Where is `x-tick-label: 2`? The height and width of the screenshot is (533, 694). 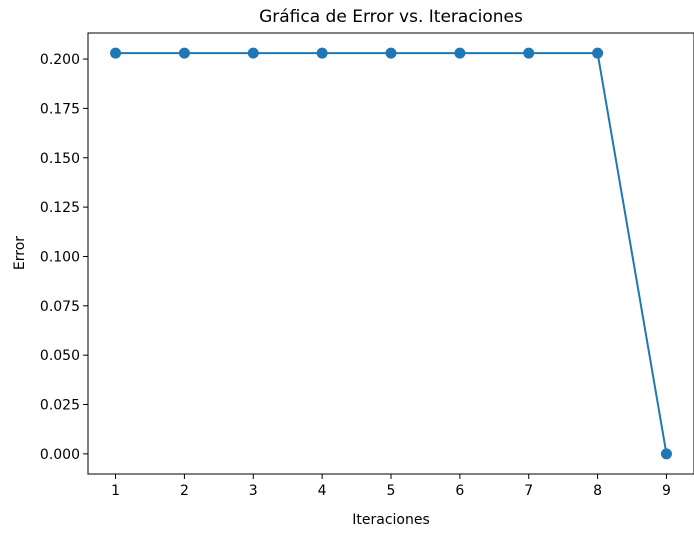 x-tick-label: 2 is located at coordinates (184, 491).